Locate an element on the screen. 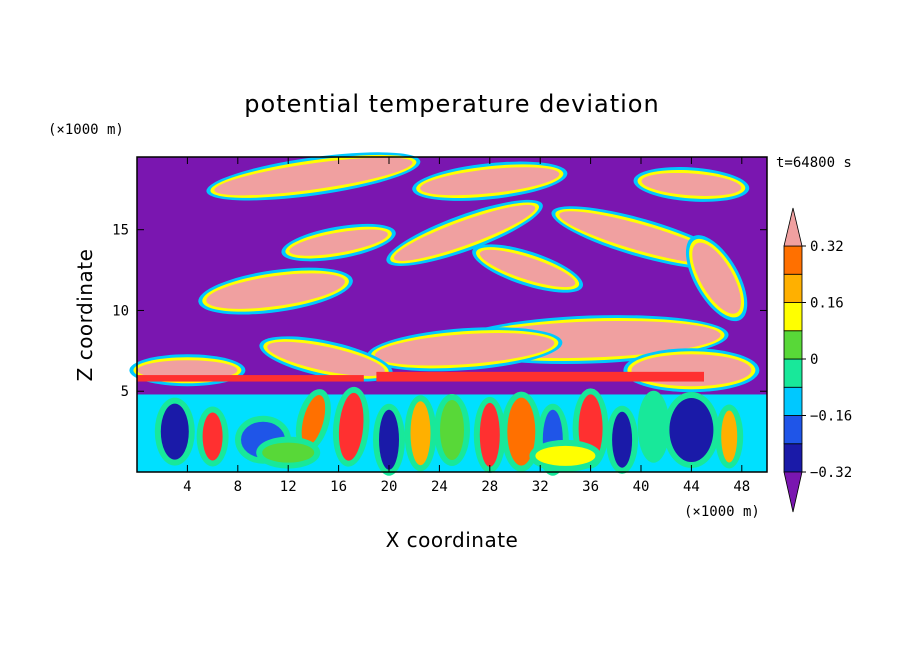  x-tick-label: 8 is located at coordinates (238, 487).